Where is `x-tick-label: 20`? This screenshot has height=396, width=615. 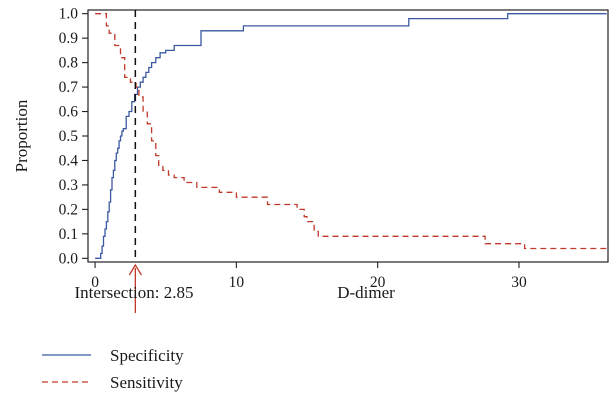 x-tick-label: 20 is located at coordinates (378, 282).